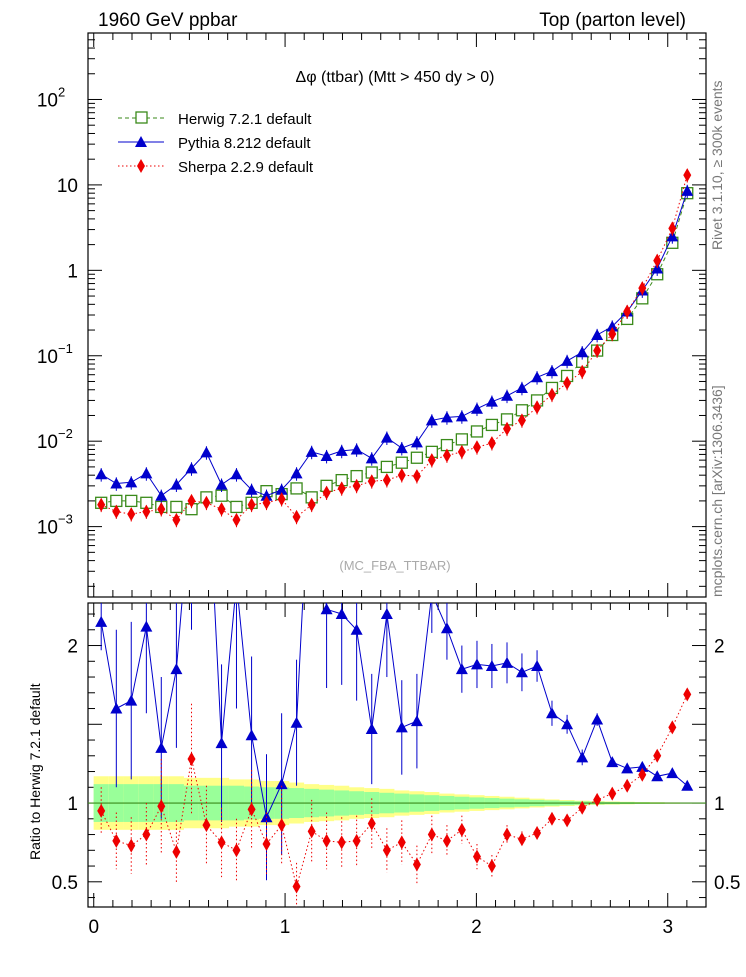 Image resolution: width=746 pixels, height=977 pixels. What do you see at coordinates (719, 647) in the screenshot?
I see `ratio-y-tick-label-right: 2` at bounding box center [719, 647].